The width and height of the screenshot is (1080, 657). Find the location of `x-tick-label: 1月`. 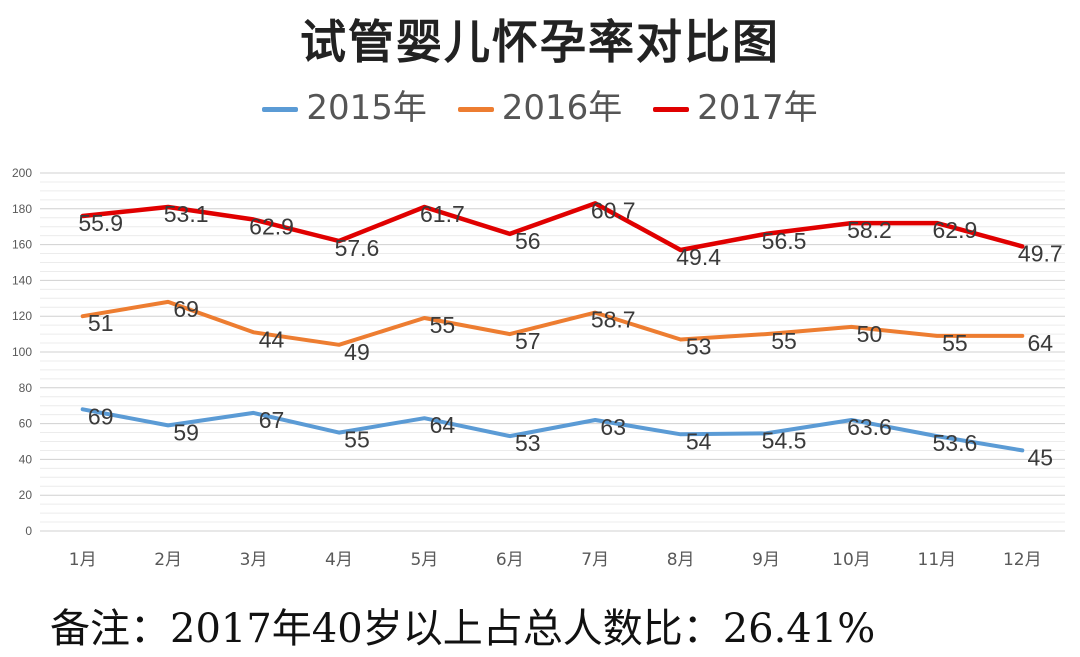

x-tick-label: 1月 is located at coordinates (83, 560).